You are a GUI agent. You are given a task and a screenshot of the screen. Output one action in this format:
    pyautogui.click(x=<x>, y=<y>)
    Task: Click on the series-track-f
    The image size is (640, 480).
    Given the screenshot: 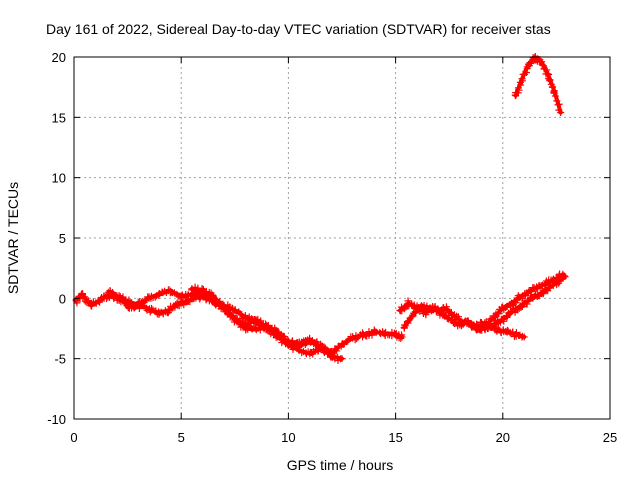 What is the action you would take?
    pyautogui.click(x=502, y=329)
    